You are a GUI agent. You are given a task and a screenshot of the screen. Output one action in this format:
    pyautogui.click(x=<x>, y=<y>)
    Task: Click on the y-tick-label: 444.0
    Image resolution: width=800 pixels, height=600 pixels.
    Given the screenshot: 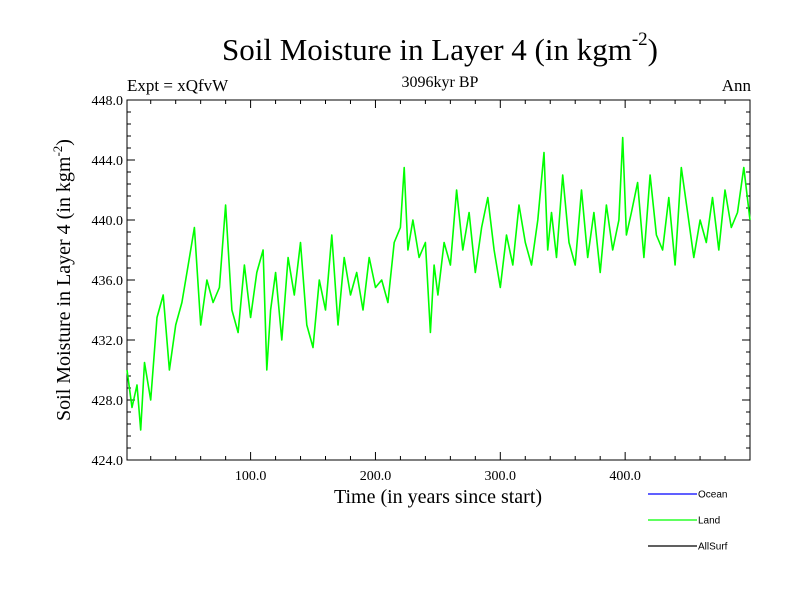 What is the action you would take?
    pyautogui.click(x=108, y=161)
    